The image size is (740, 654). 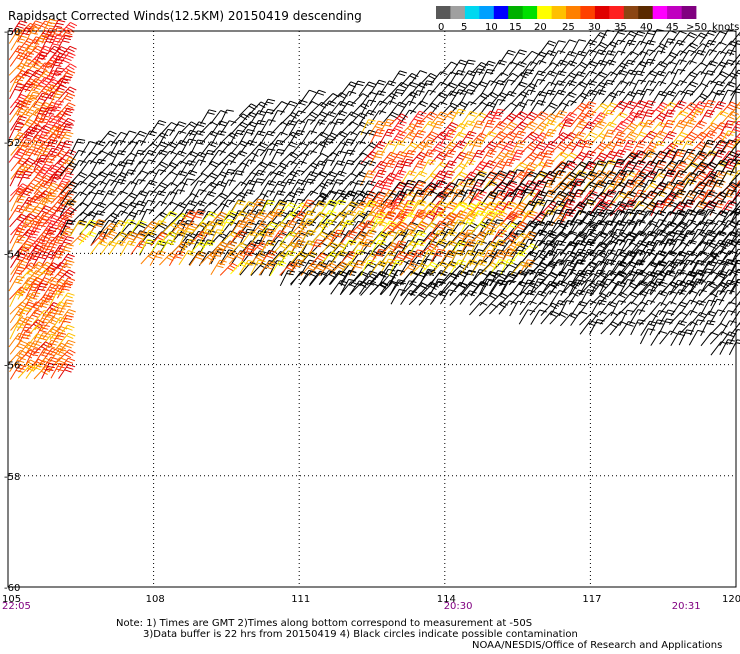 What do you see at coordinates (12, 254) in the screenshot?
I see `latitude-label: -54` at bounding box center [12, 254].